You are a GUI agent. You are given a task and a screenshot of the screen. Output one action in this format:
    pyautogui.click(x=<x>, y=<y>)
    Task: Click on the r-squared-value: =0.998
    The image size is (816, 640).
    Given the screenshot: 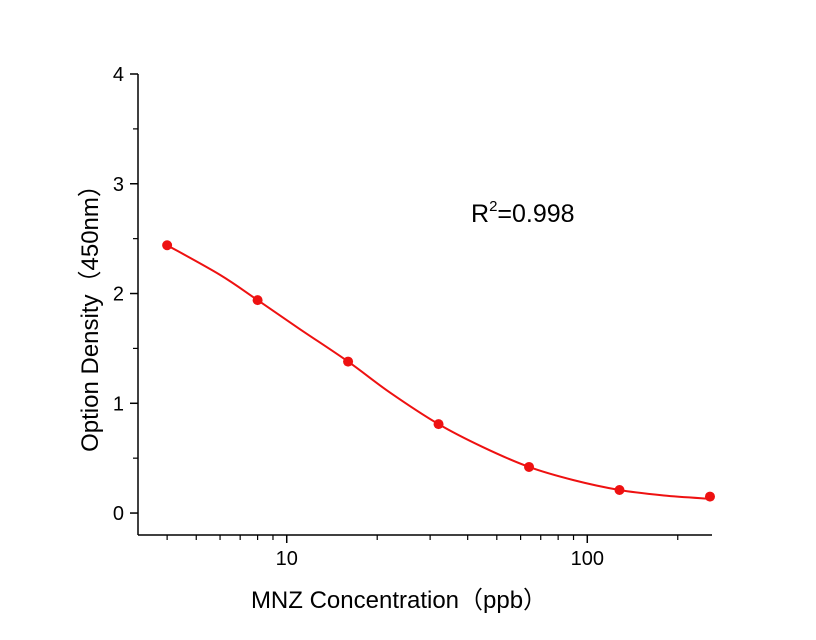 What is the action you would take?
    pyautogui.click(x=535, y=214)
    